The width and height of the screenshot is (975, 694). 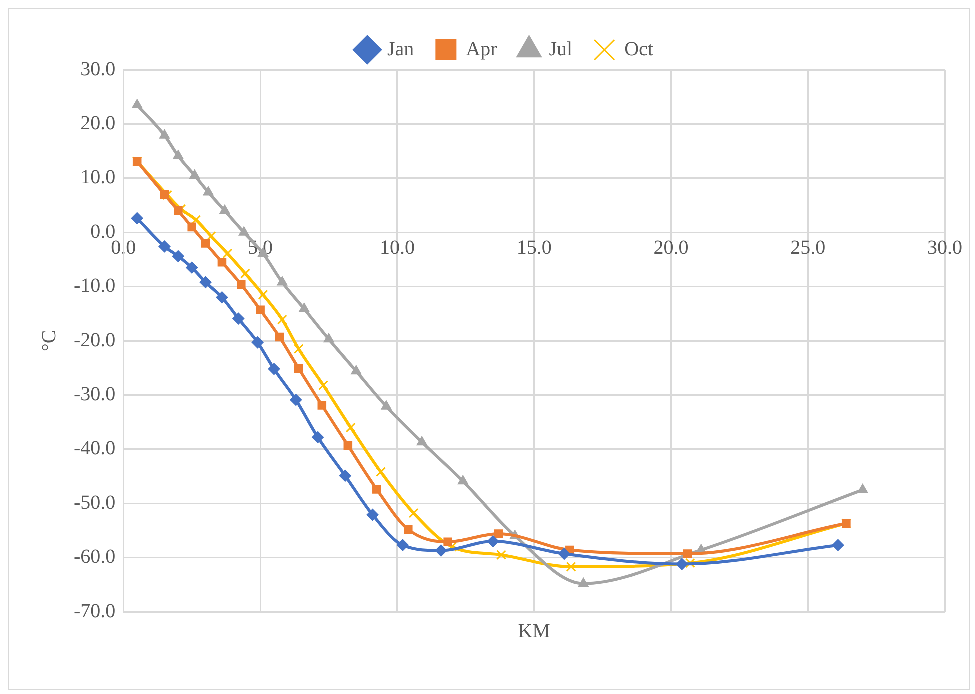 What do you see at coordinates (945, 247) in the screenshot?
I see `x-tick-label: 30.0` at bounding box center [945, 247].